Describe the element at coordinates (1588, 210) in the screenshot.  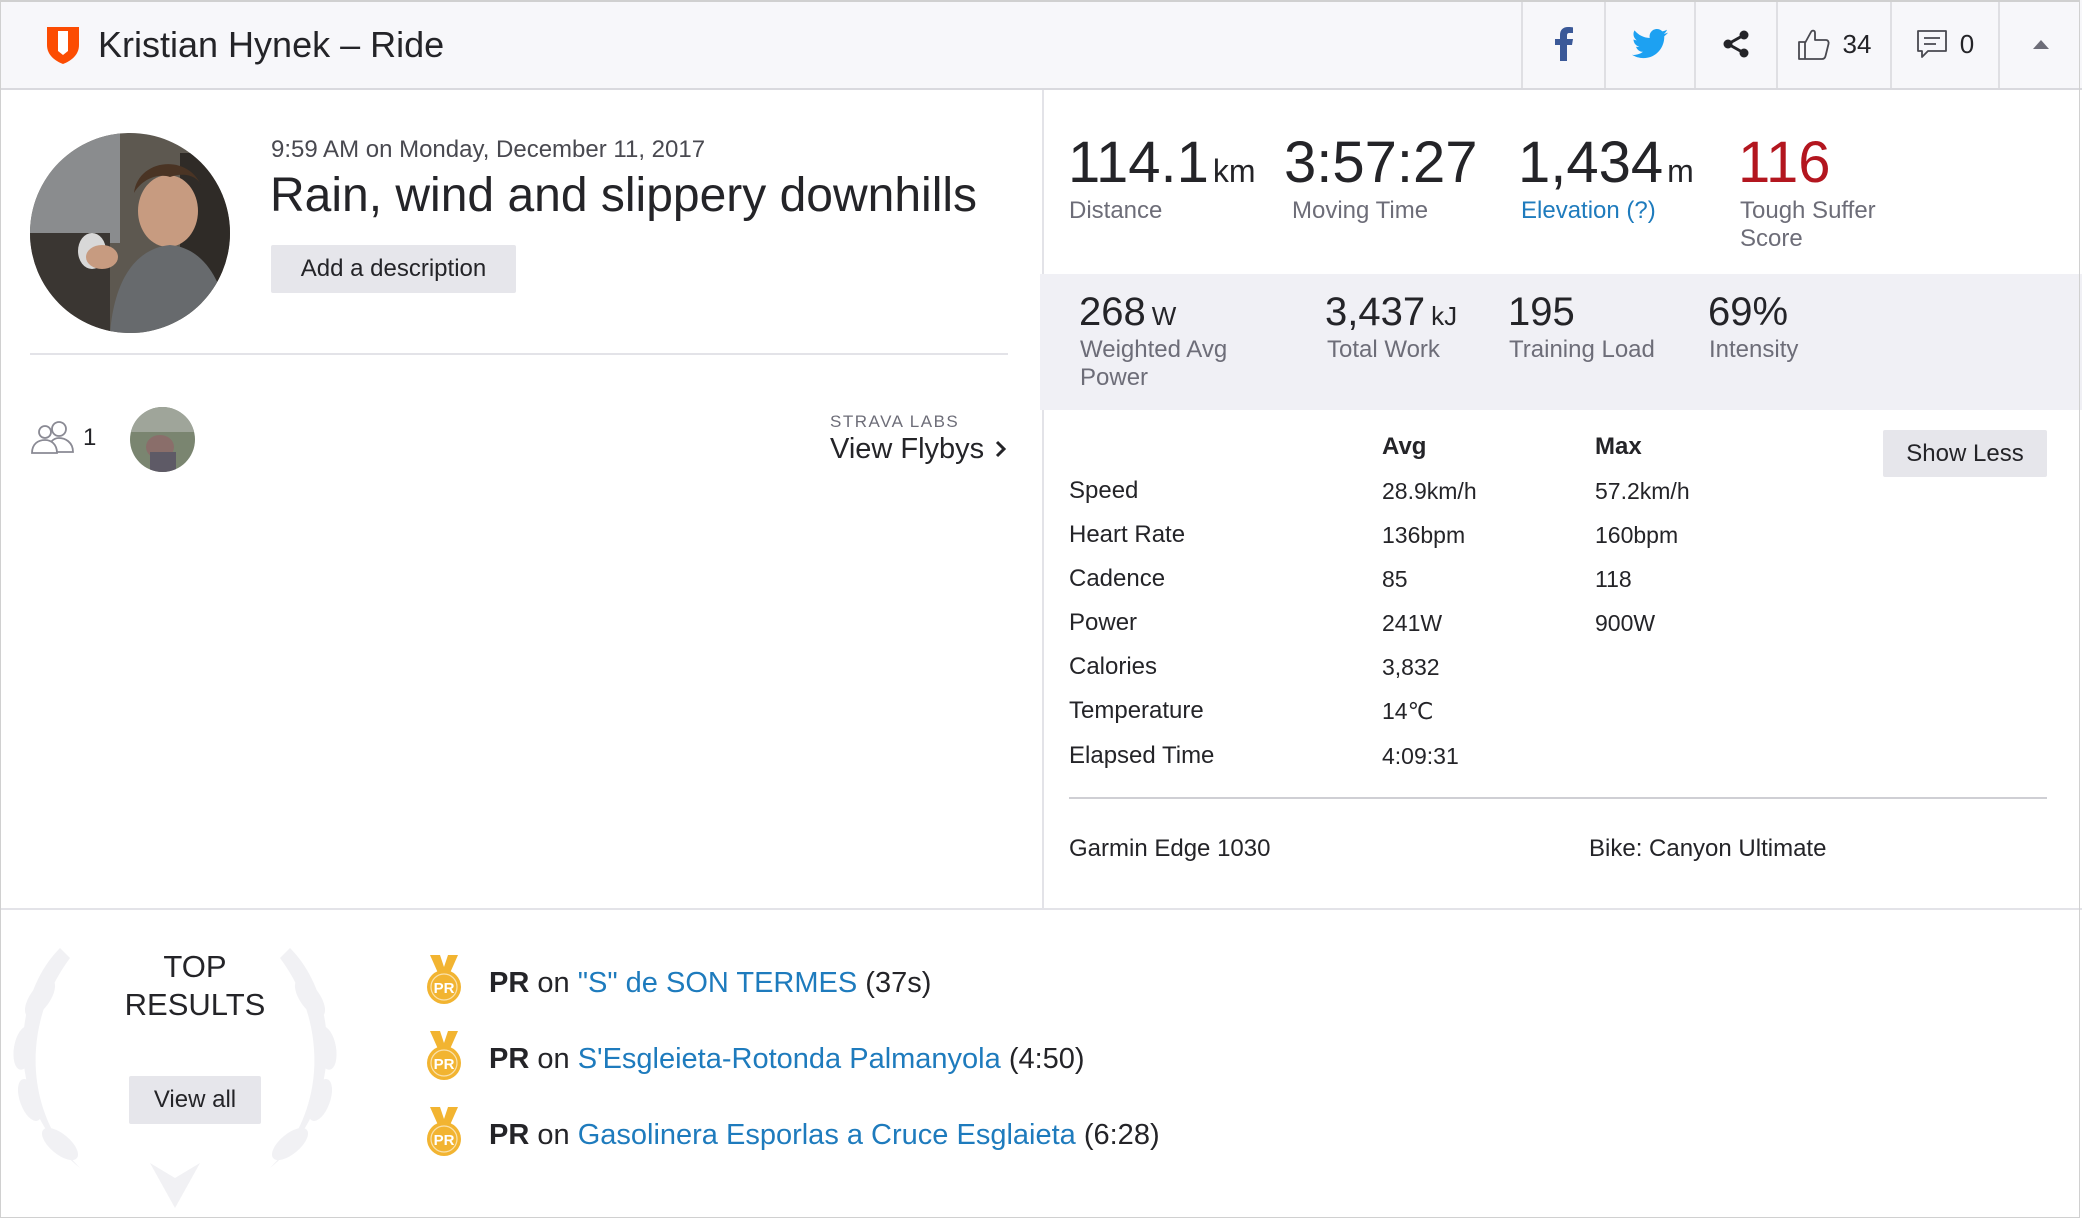
I see `elevation-help-link: Elevation (?)` at that location.